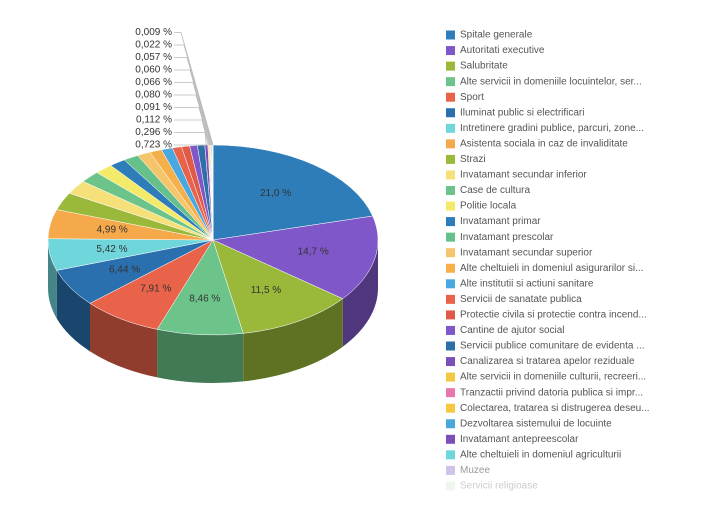 This screenshot has width=720, height=526. What do you see at coordinates (512, 330) in the screenshot?
I see `legend-label: Cantine de ajutor social` at bounding box center [512, 330].